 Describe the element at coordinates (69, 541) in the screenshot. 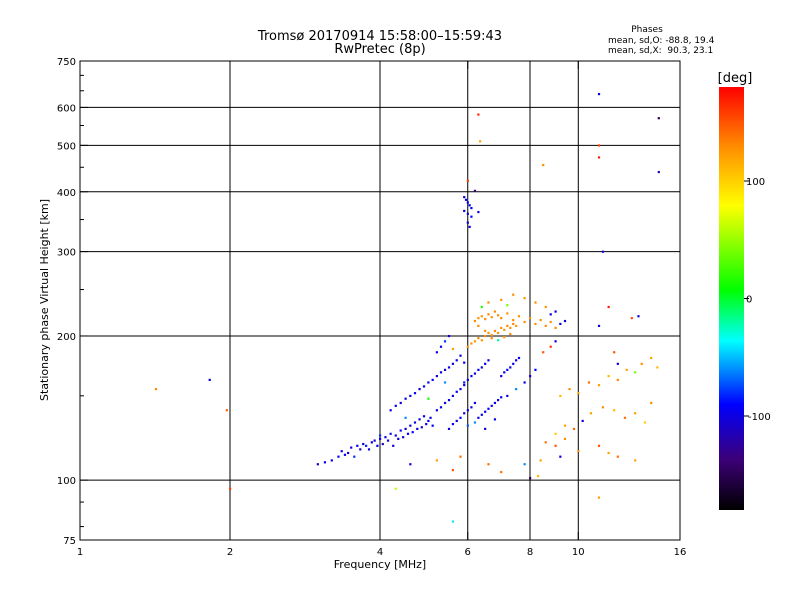

I see `y-tick-label: 75` at that location.